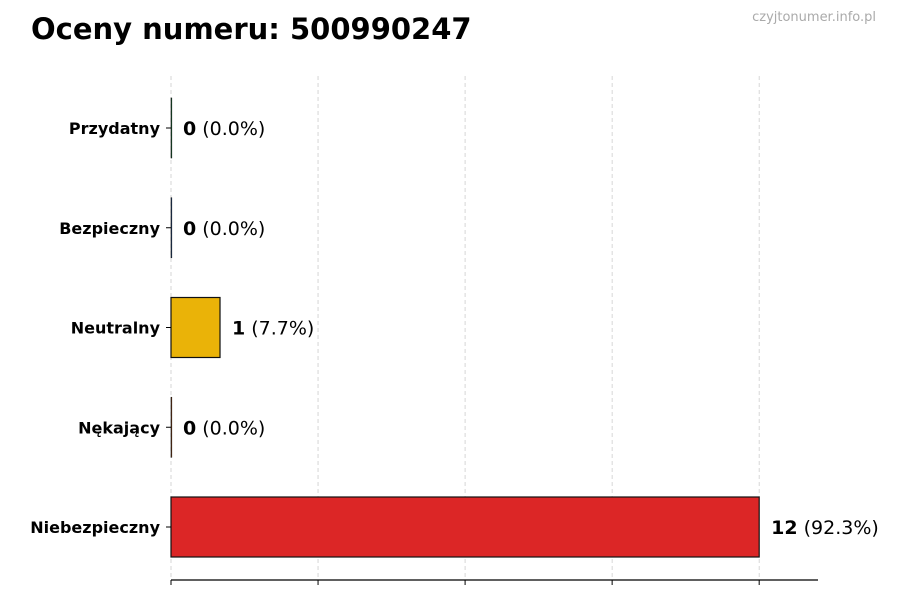 This screenshot has width=900, height=600. I want to click on chart-title: Oceny numeru: 500990247, so click(251, 29).